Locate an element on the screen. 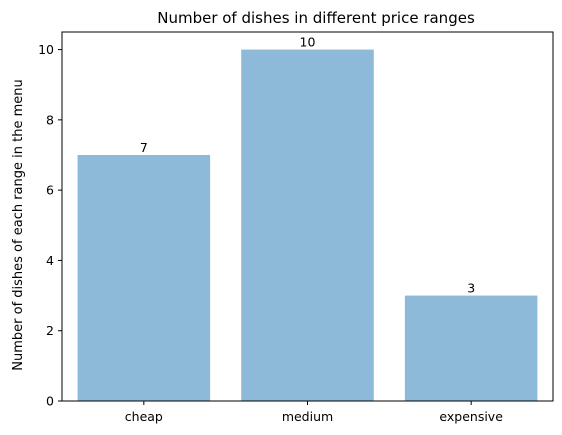 The width and height of the screenshot is (562, 435). bar-value-label: 10 is located at coordinates (308, 42).